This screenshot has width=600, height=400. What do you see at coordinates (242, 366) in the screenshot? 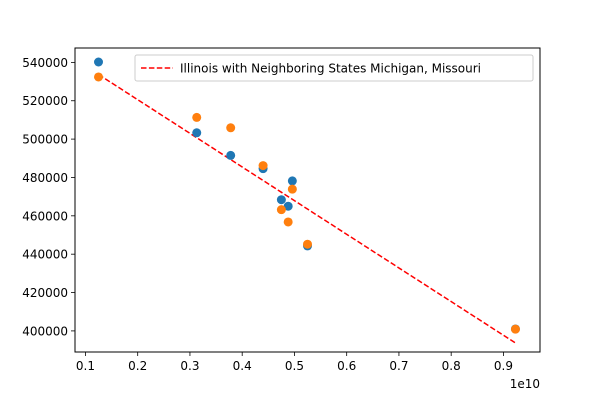
I see `x-tick-label: 0.4` at bounding box center [242, 366].